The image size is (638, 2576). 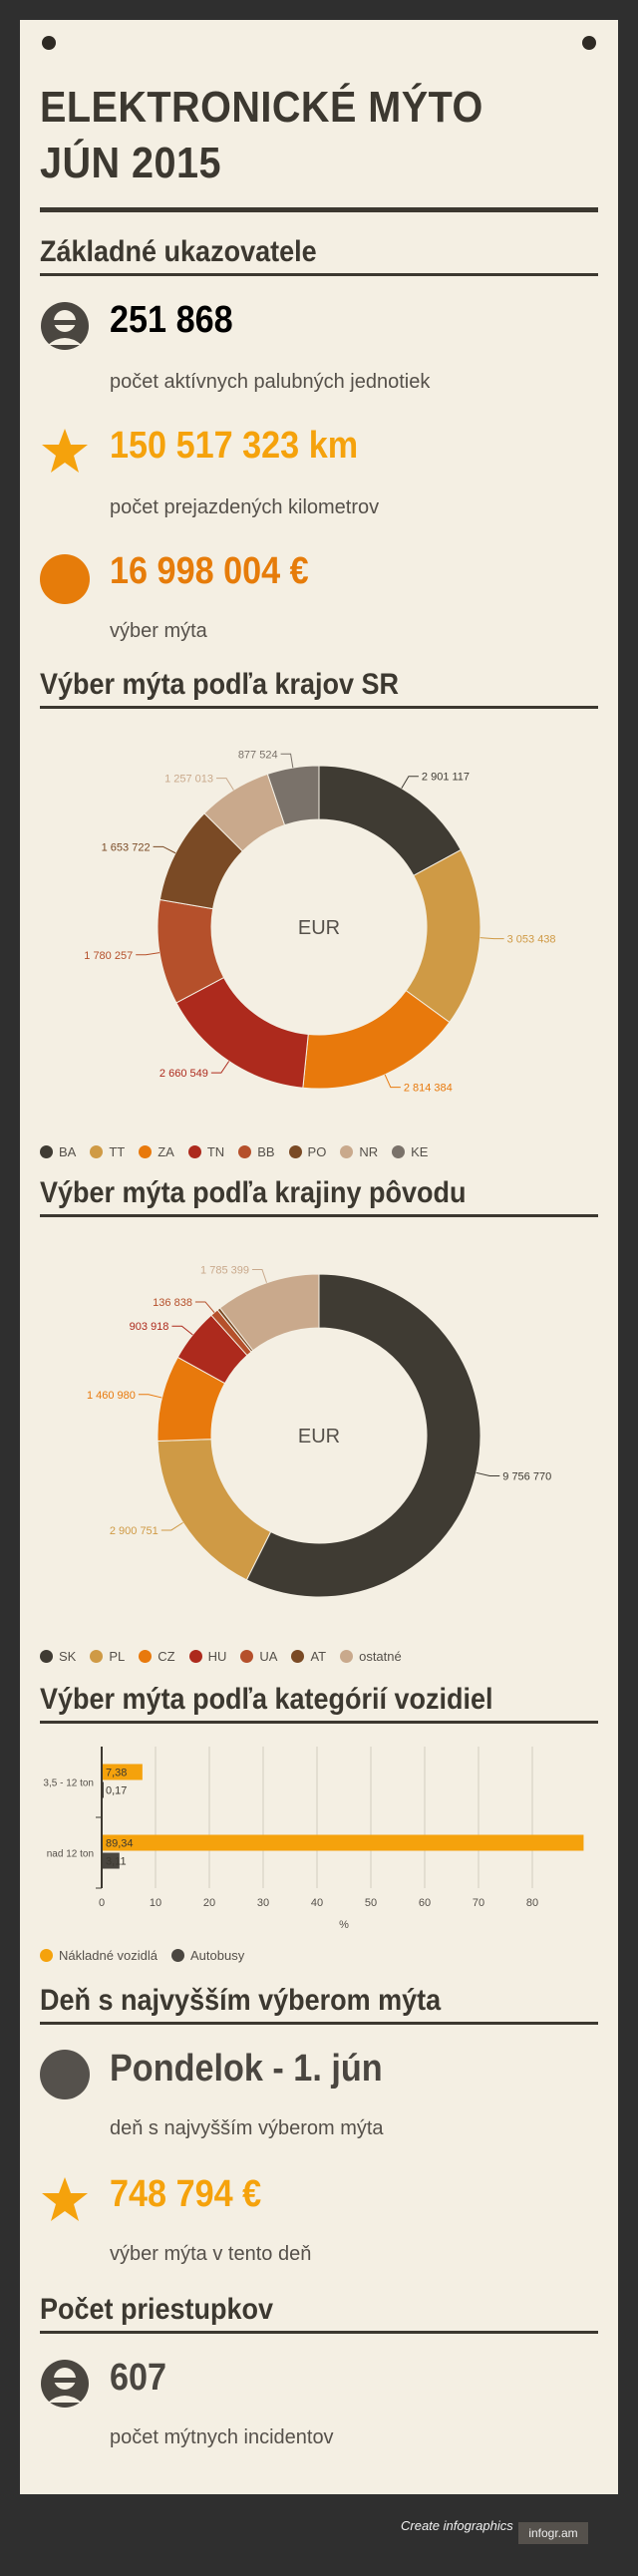 I want to click on x-tick-label: 0, so click(x=102, y=1903).